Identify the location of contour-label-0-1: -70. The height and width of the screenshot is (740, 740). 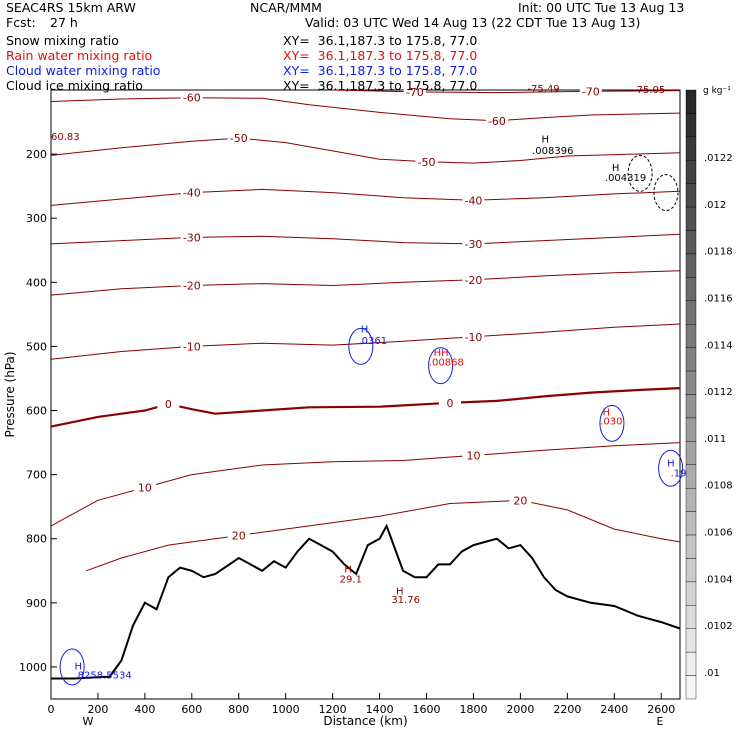
(591, 91).